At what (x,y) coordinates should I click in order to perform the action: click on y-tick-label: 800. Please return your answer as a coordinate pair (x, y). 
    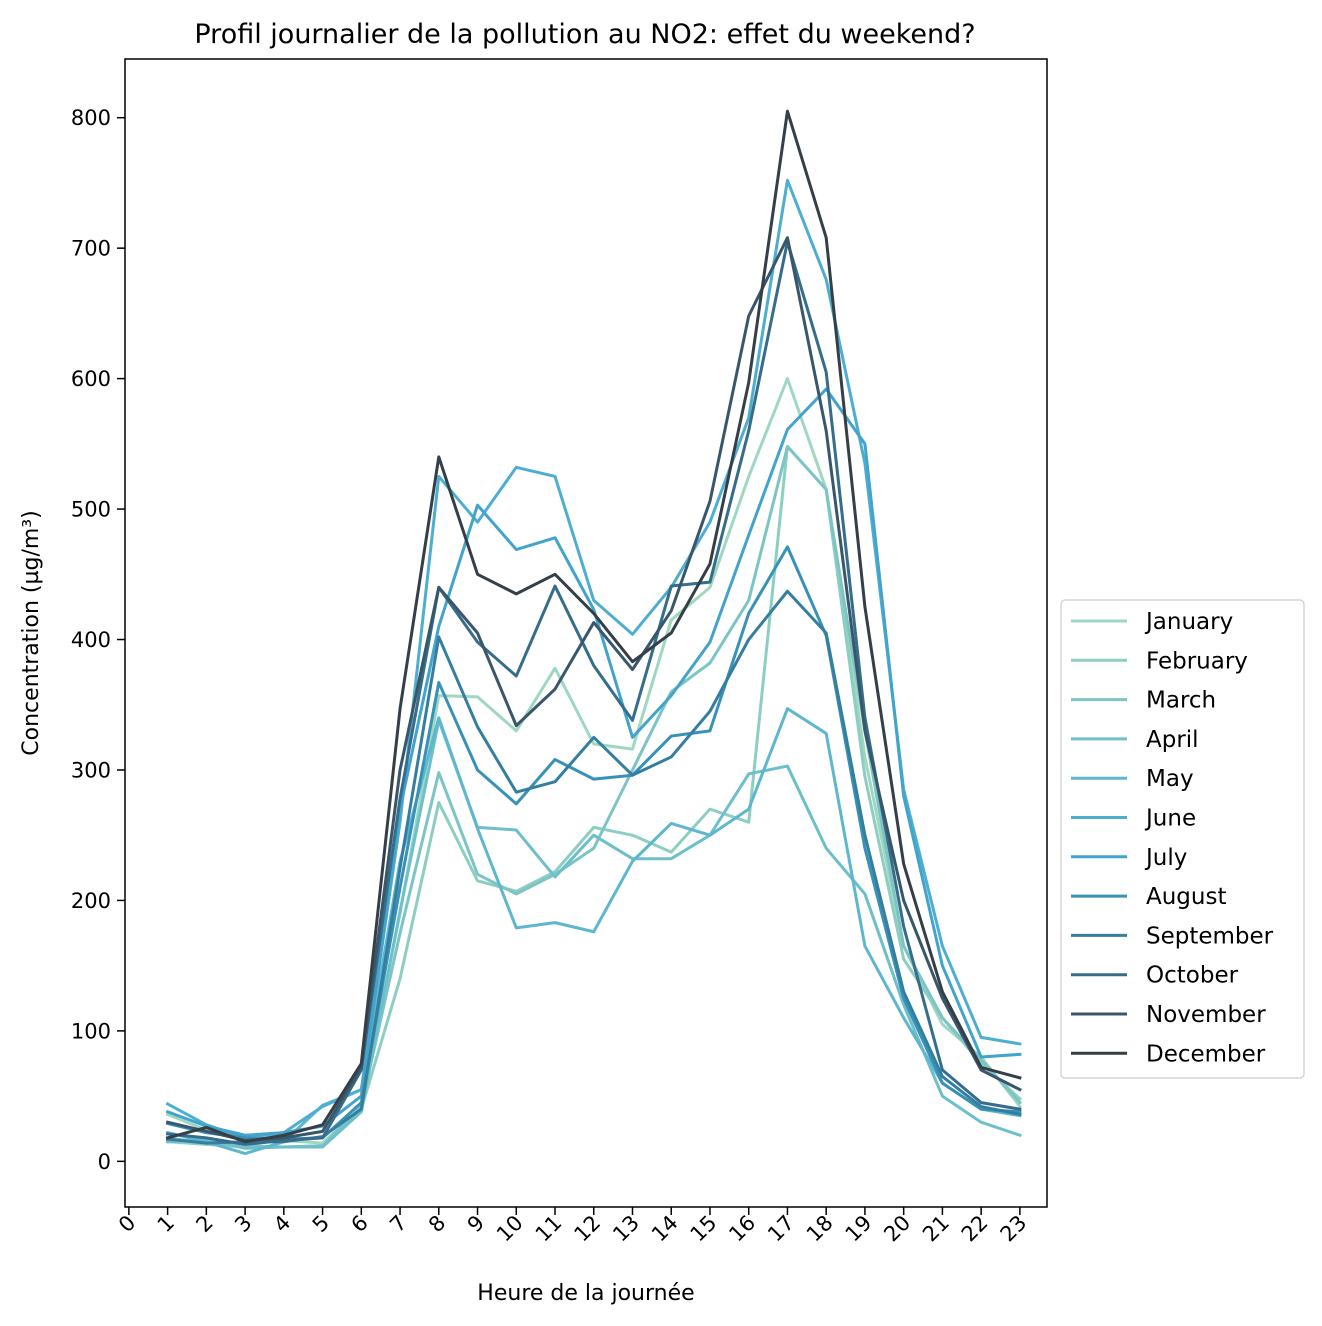
    Looking at the image, I should click on (91, 118).